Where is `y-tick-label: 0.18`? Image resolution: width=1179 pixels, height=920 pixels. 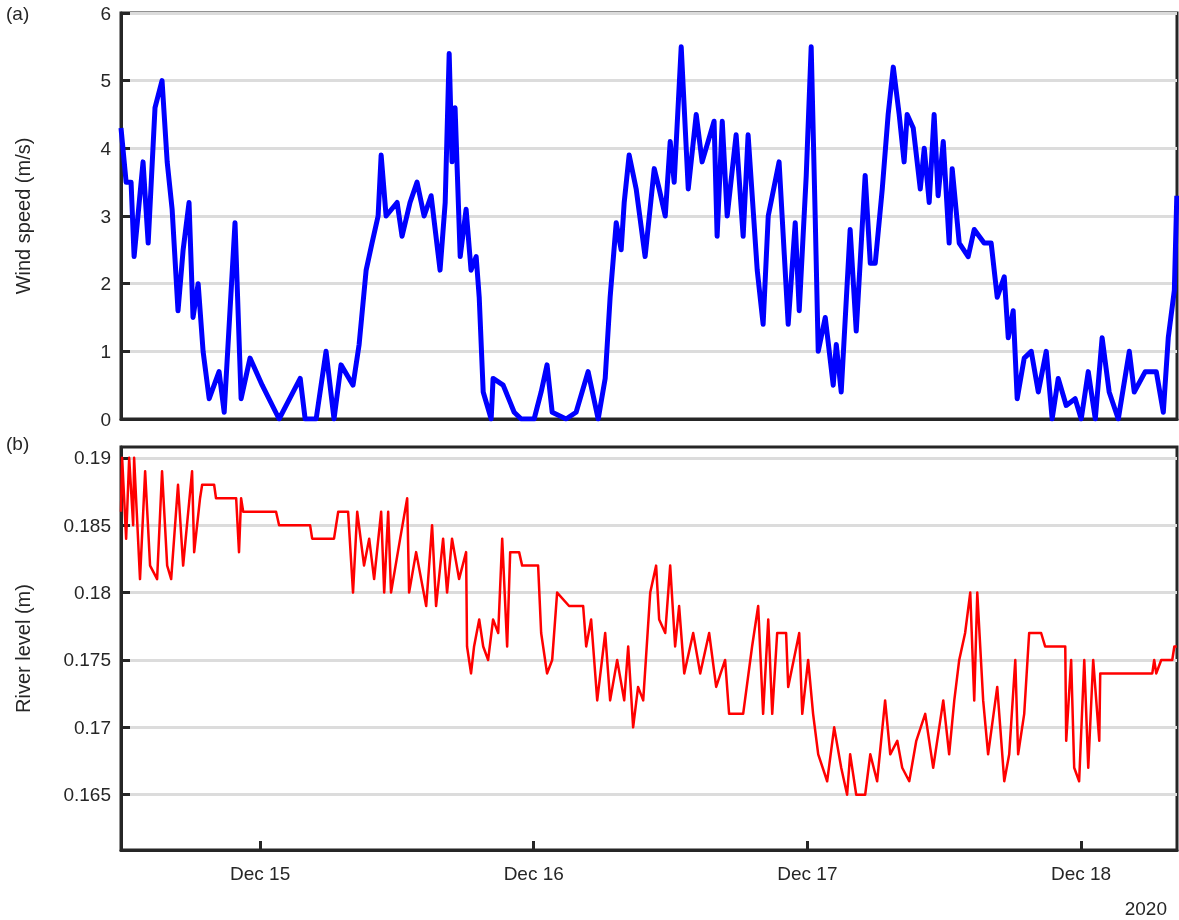 y-tick-label: 0.18 is located at coordinates (92, 593).